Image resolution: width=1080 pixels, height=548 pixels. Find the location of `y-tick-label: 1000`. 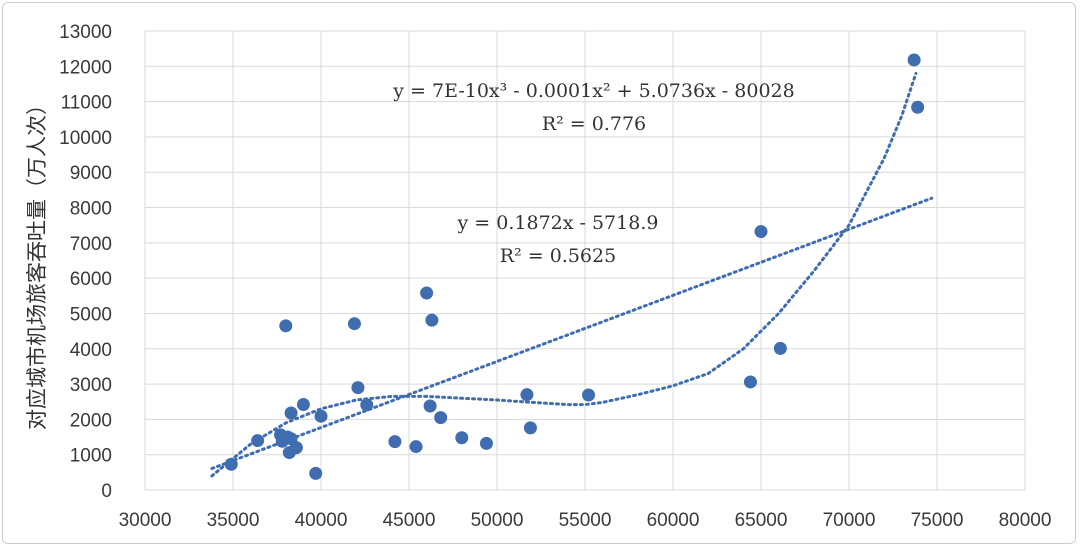

y-tick-label: 1000 is located at coordinates (91, 456).